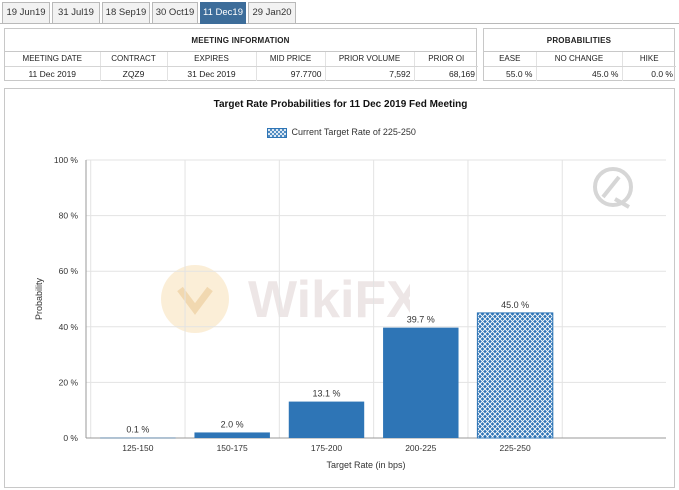  I want to click on x-tick-label: 150-175, so click(232, 448).